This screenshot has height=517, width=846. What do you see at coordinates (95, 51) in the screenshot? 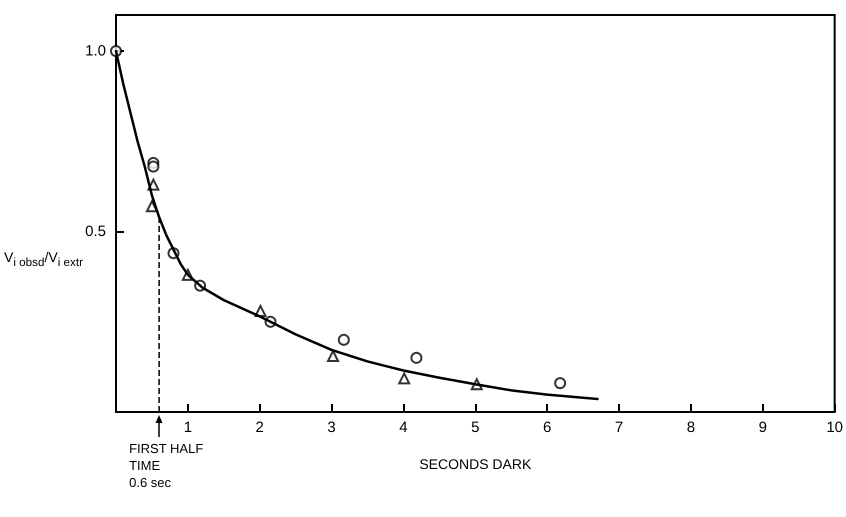
I see `y-tick-label: 1.0` at bounding box center [95, 51].